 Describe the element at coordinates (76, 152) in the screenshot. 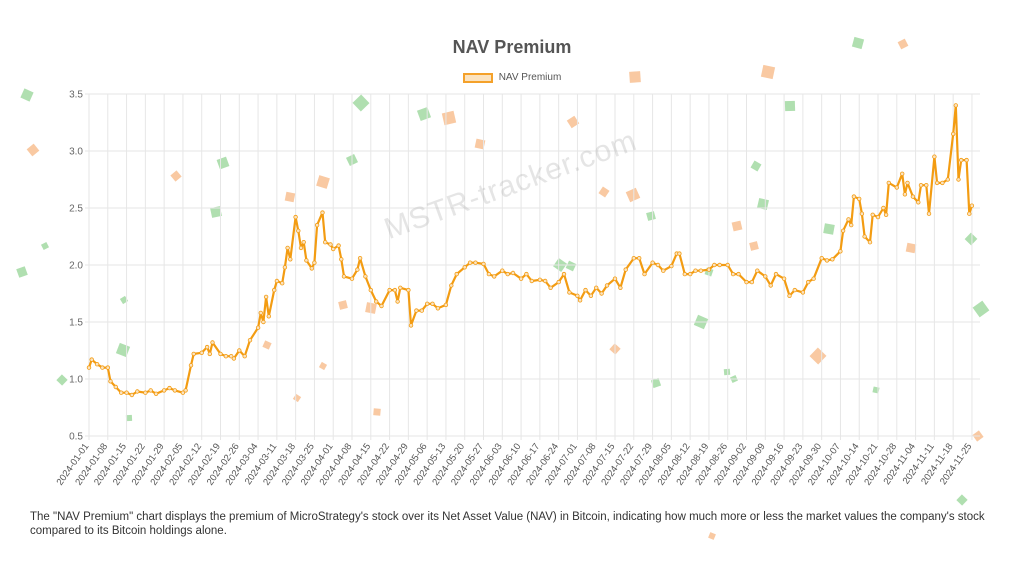

I see `y-tick-label: 3.0` at that location.